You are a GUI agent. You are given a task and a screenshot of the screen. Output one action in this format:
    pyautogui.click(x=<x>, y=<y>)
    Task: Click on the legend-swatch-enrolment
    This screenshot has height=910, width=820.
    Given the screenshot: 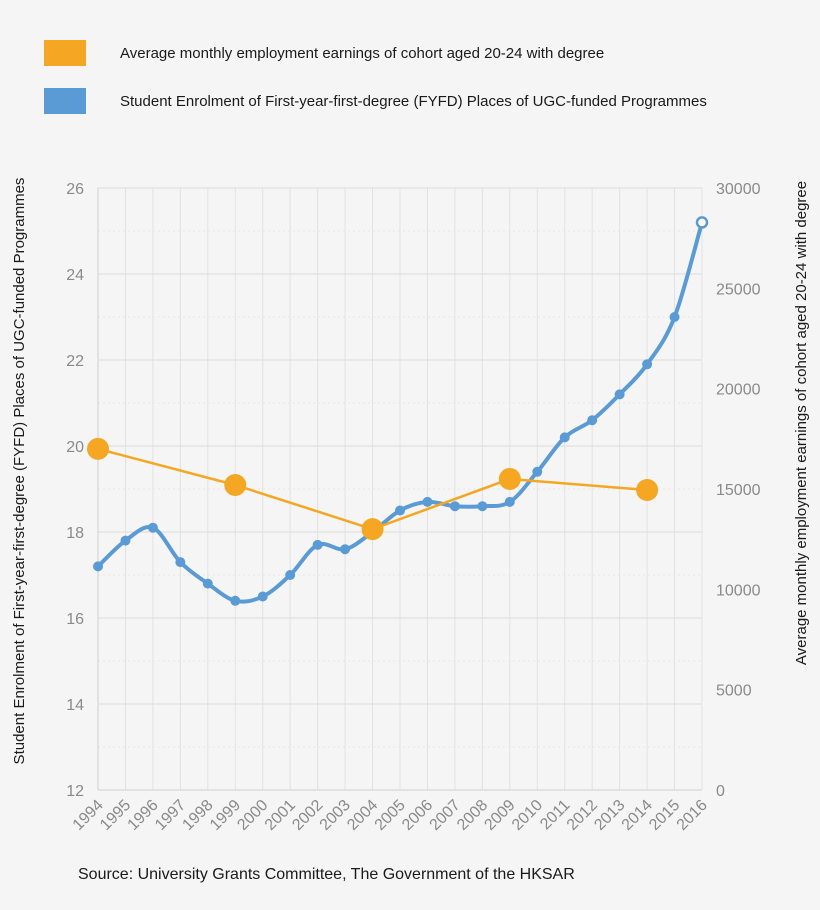 What is the action you would take?
    pyautogui.click(x=65, y=101)
    